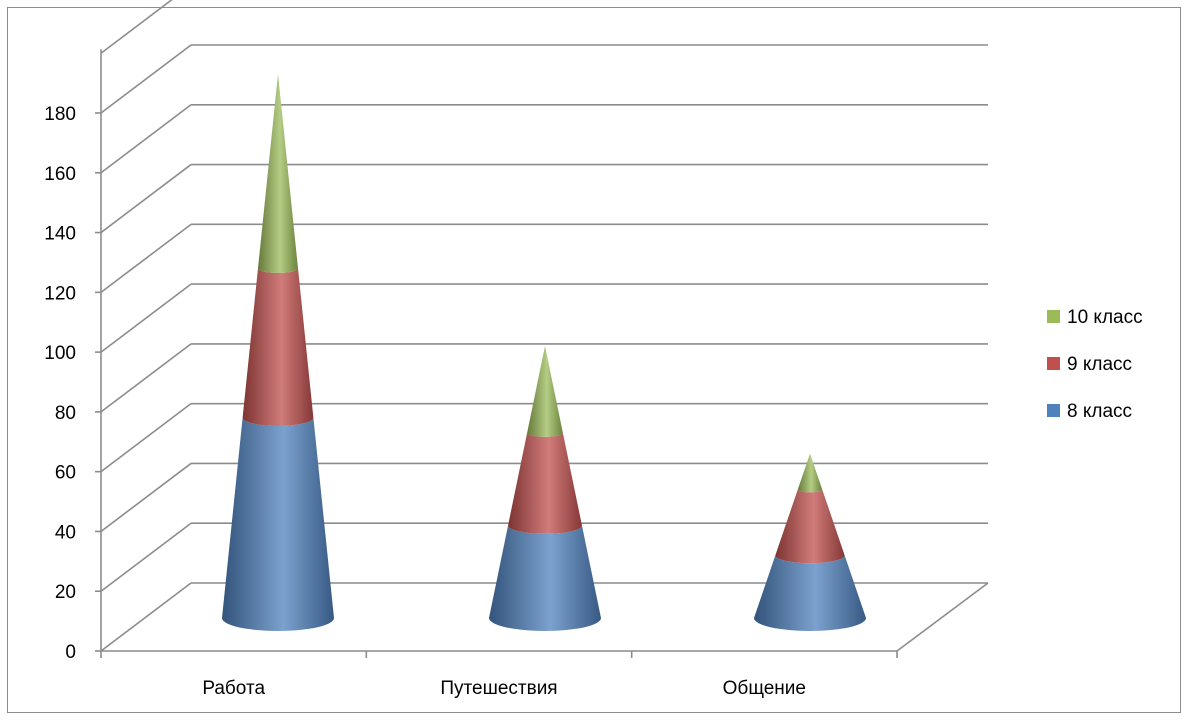 The image size is (1189, 720). What do you see at coordinates (233, 688) in the screenshot?
I see `category-label: Работа` at bounding box center [233, 688].